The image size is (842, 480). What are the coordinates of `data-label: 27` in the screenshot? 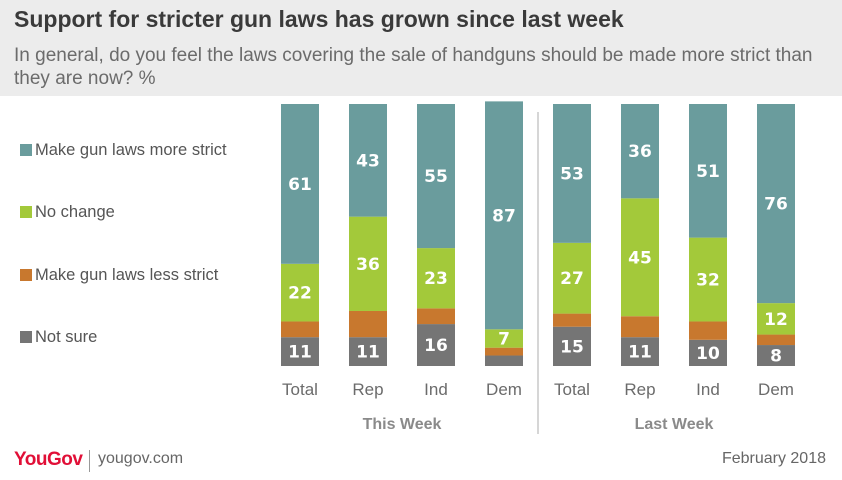 It's located at (572, 279).